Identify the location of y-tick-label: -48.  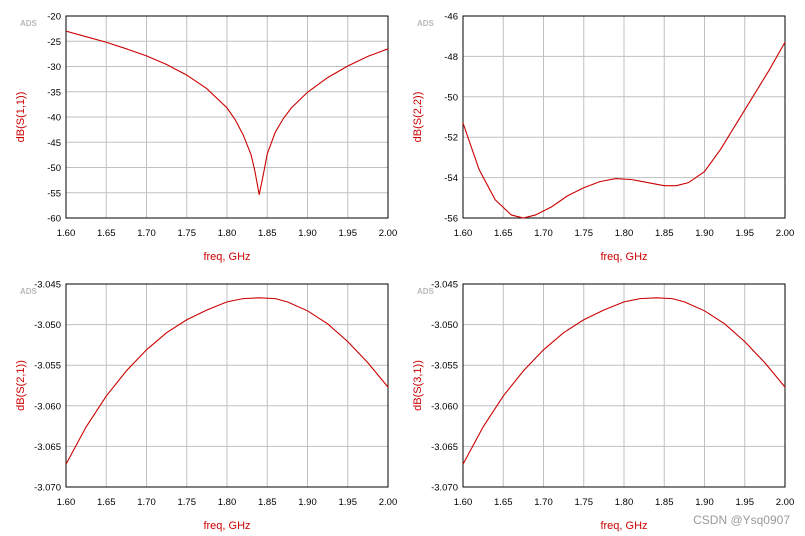
(451, 57).